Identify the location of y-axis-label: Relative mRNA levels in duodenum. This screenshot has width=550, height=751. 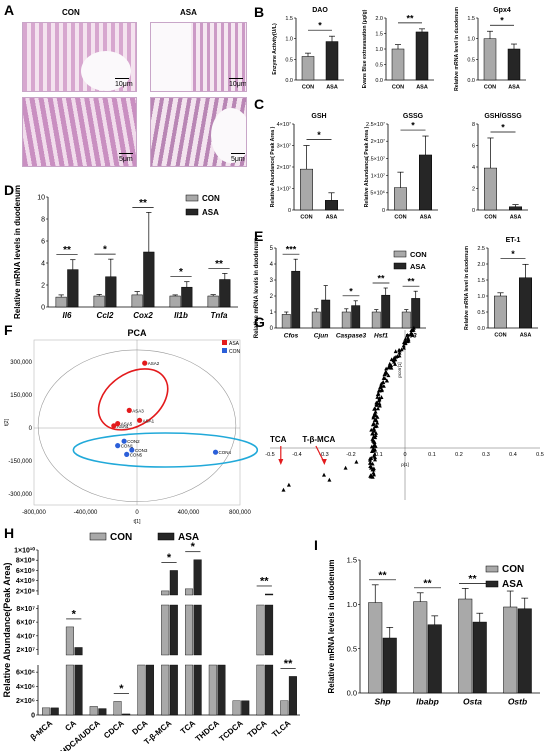
(257, 288).